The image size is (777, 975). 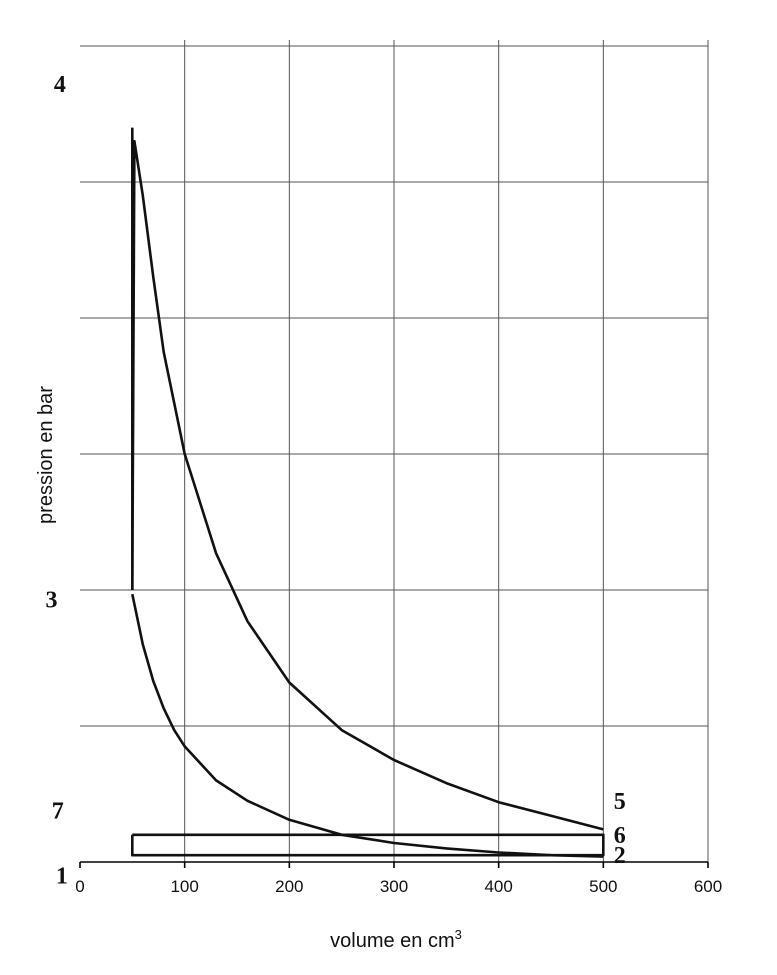 What do you see at coordinates (498, 886) in the screenshot?
I see `x-tick-label: 400` at bounding box center [498, 886].